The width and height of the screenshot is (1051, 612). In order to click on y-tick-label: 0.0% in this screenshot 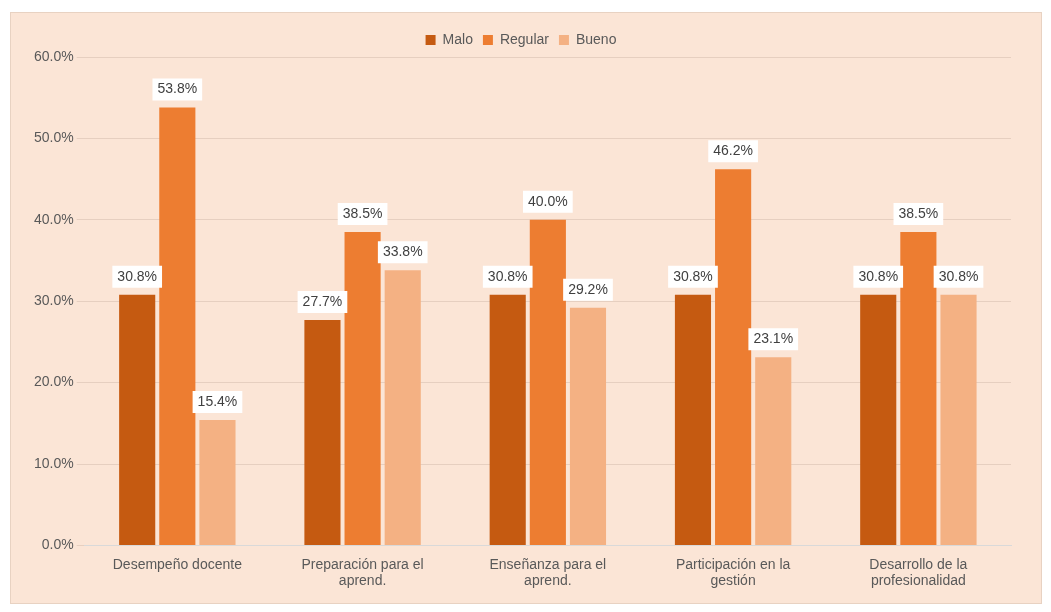, I will do `click(57, 544)`.